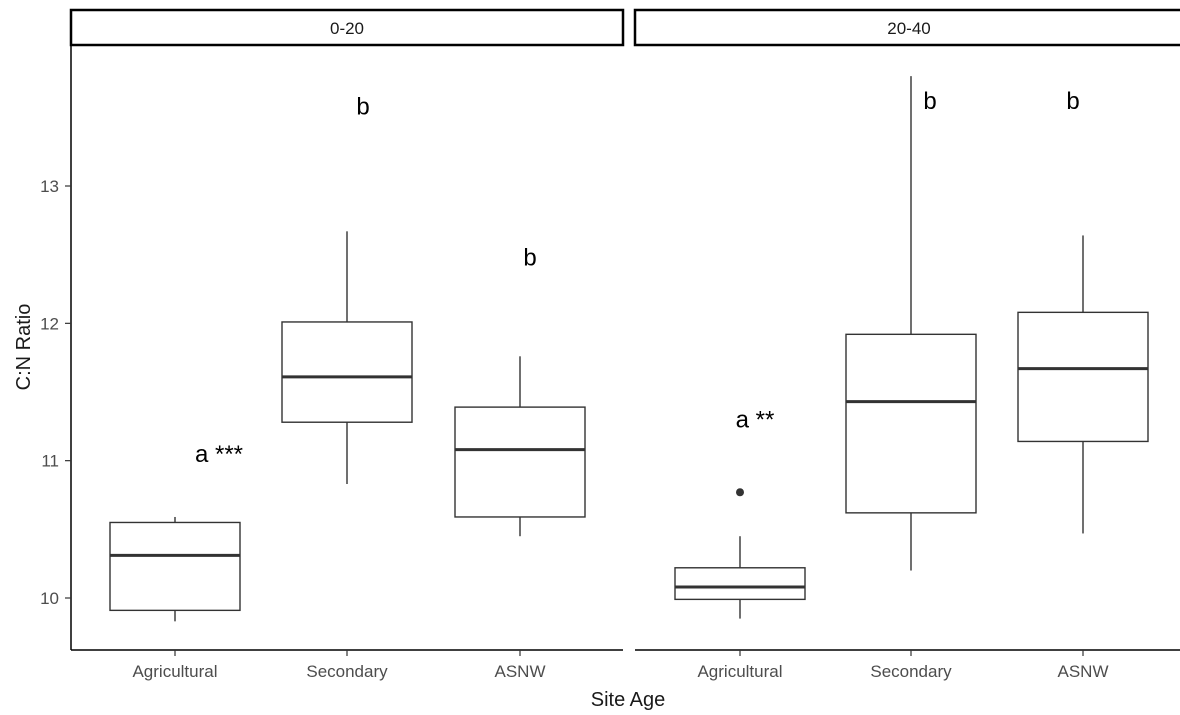 This screenshot has width=1180, height=715. What do you see at coordinates (50, 461) in the screenshot?
I see `y-tick-label: 11` at bounding box center [50, 461].